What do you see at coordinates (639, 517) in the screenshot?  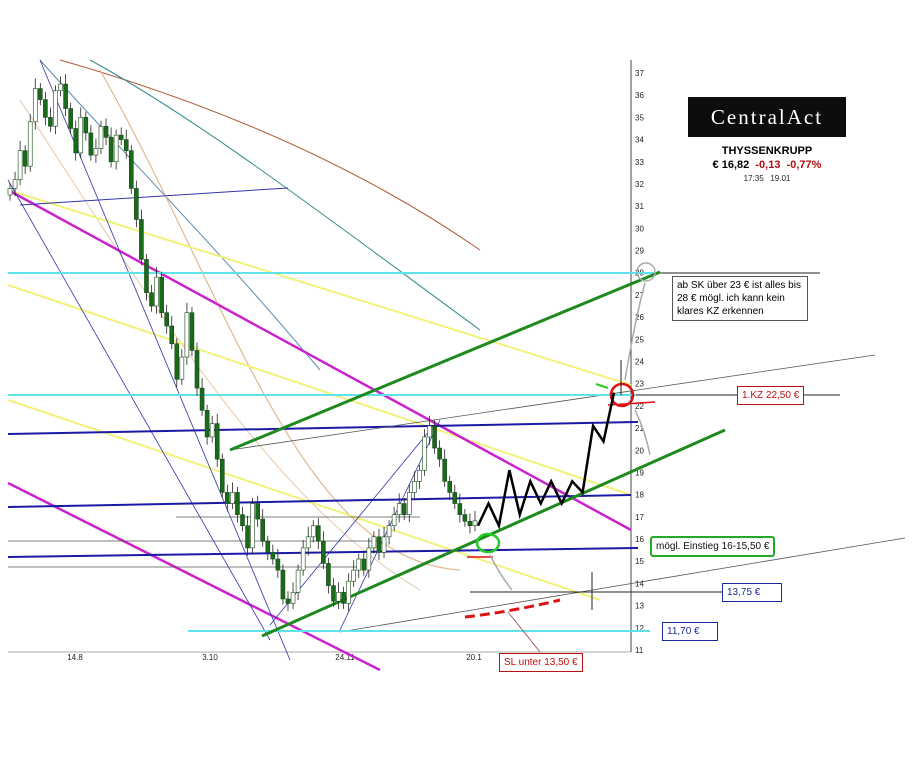 I see `y-tick-label: 17` at bounding box center [639, 517].